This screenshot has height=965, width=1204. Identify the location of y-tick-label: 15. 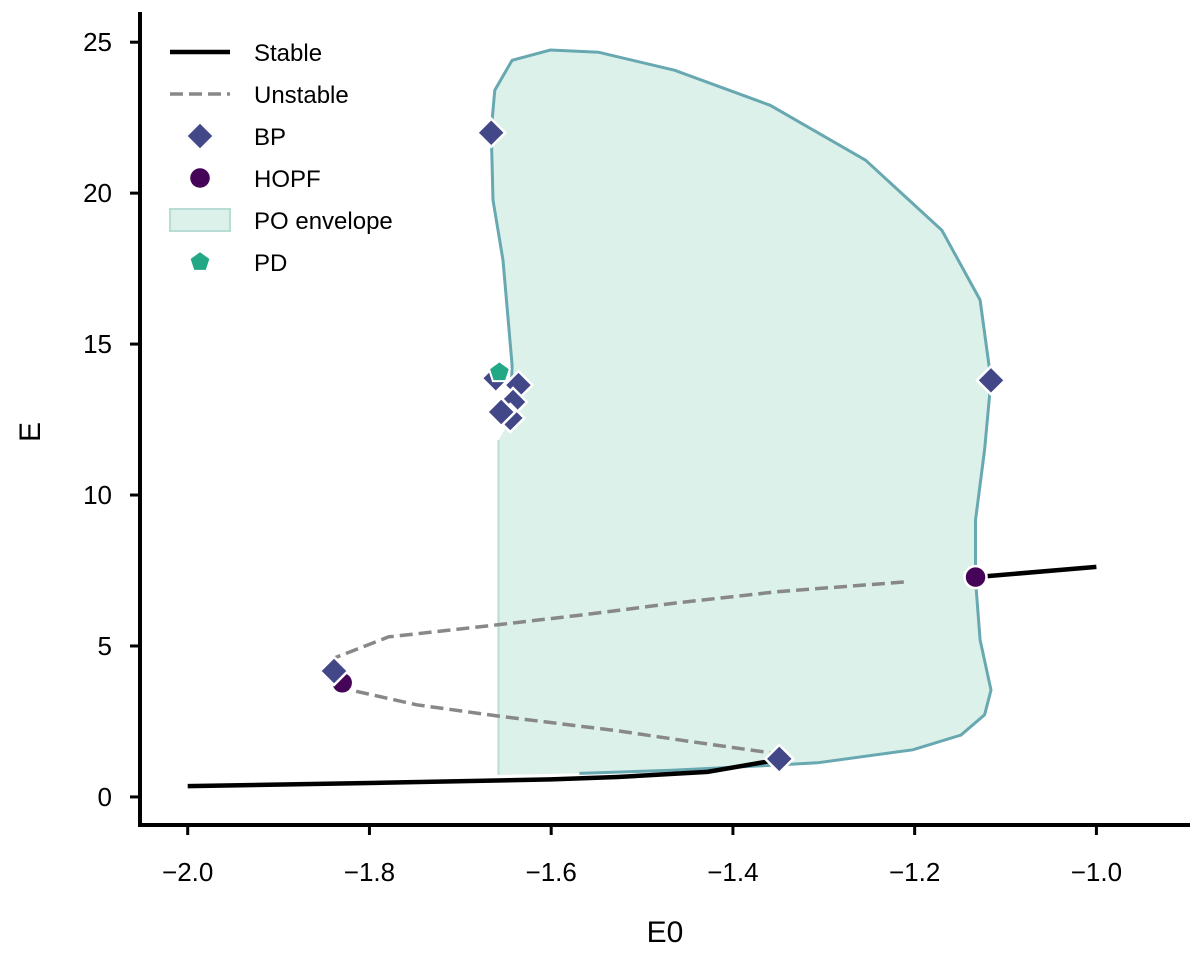
(97, 344).